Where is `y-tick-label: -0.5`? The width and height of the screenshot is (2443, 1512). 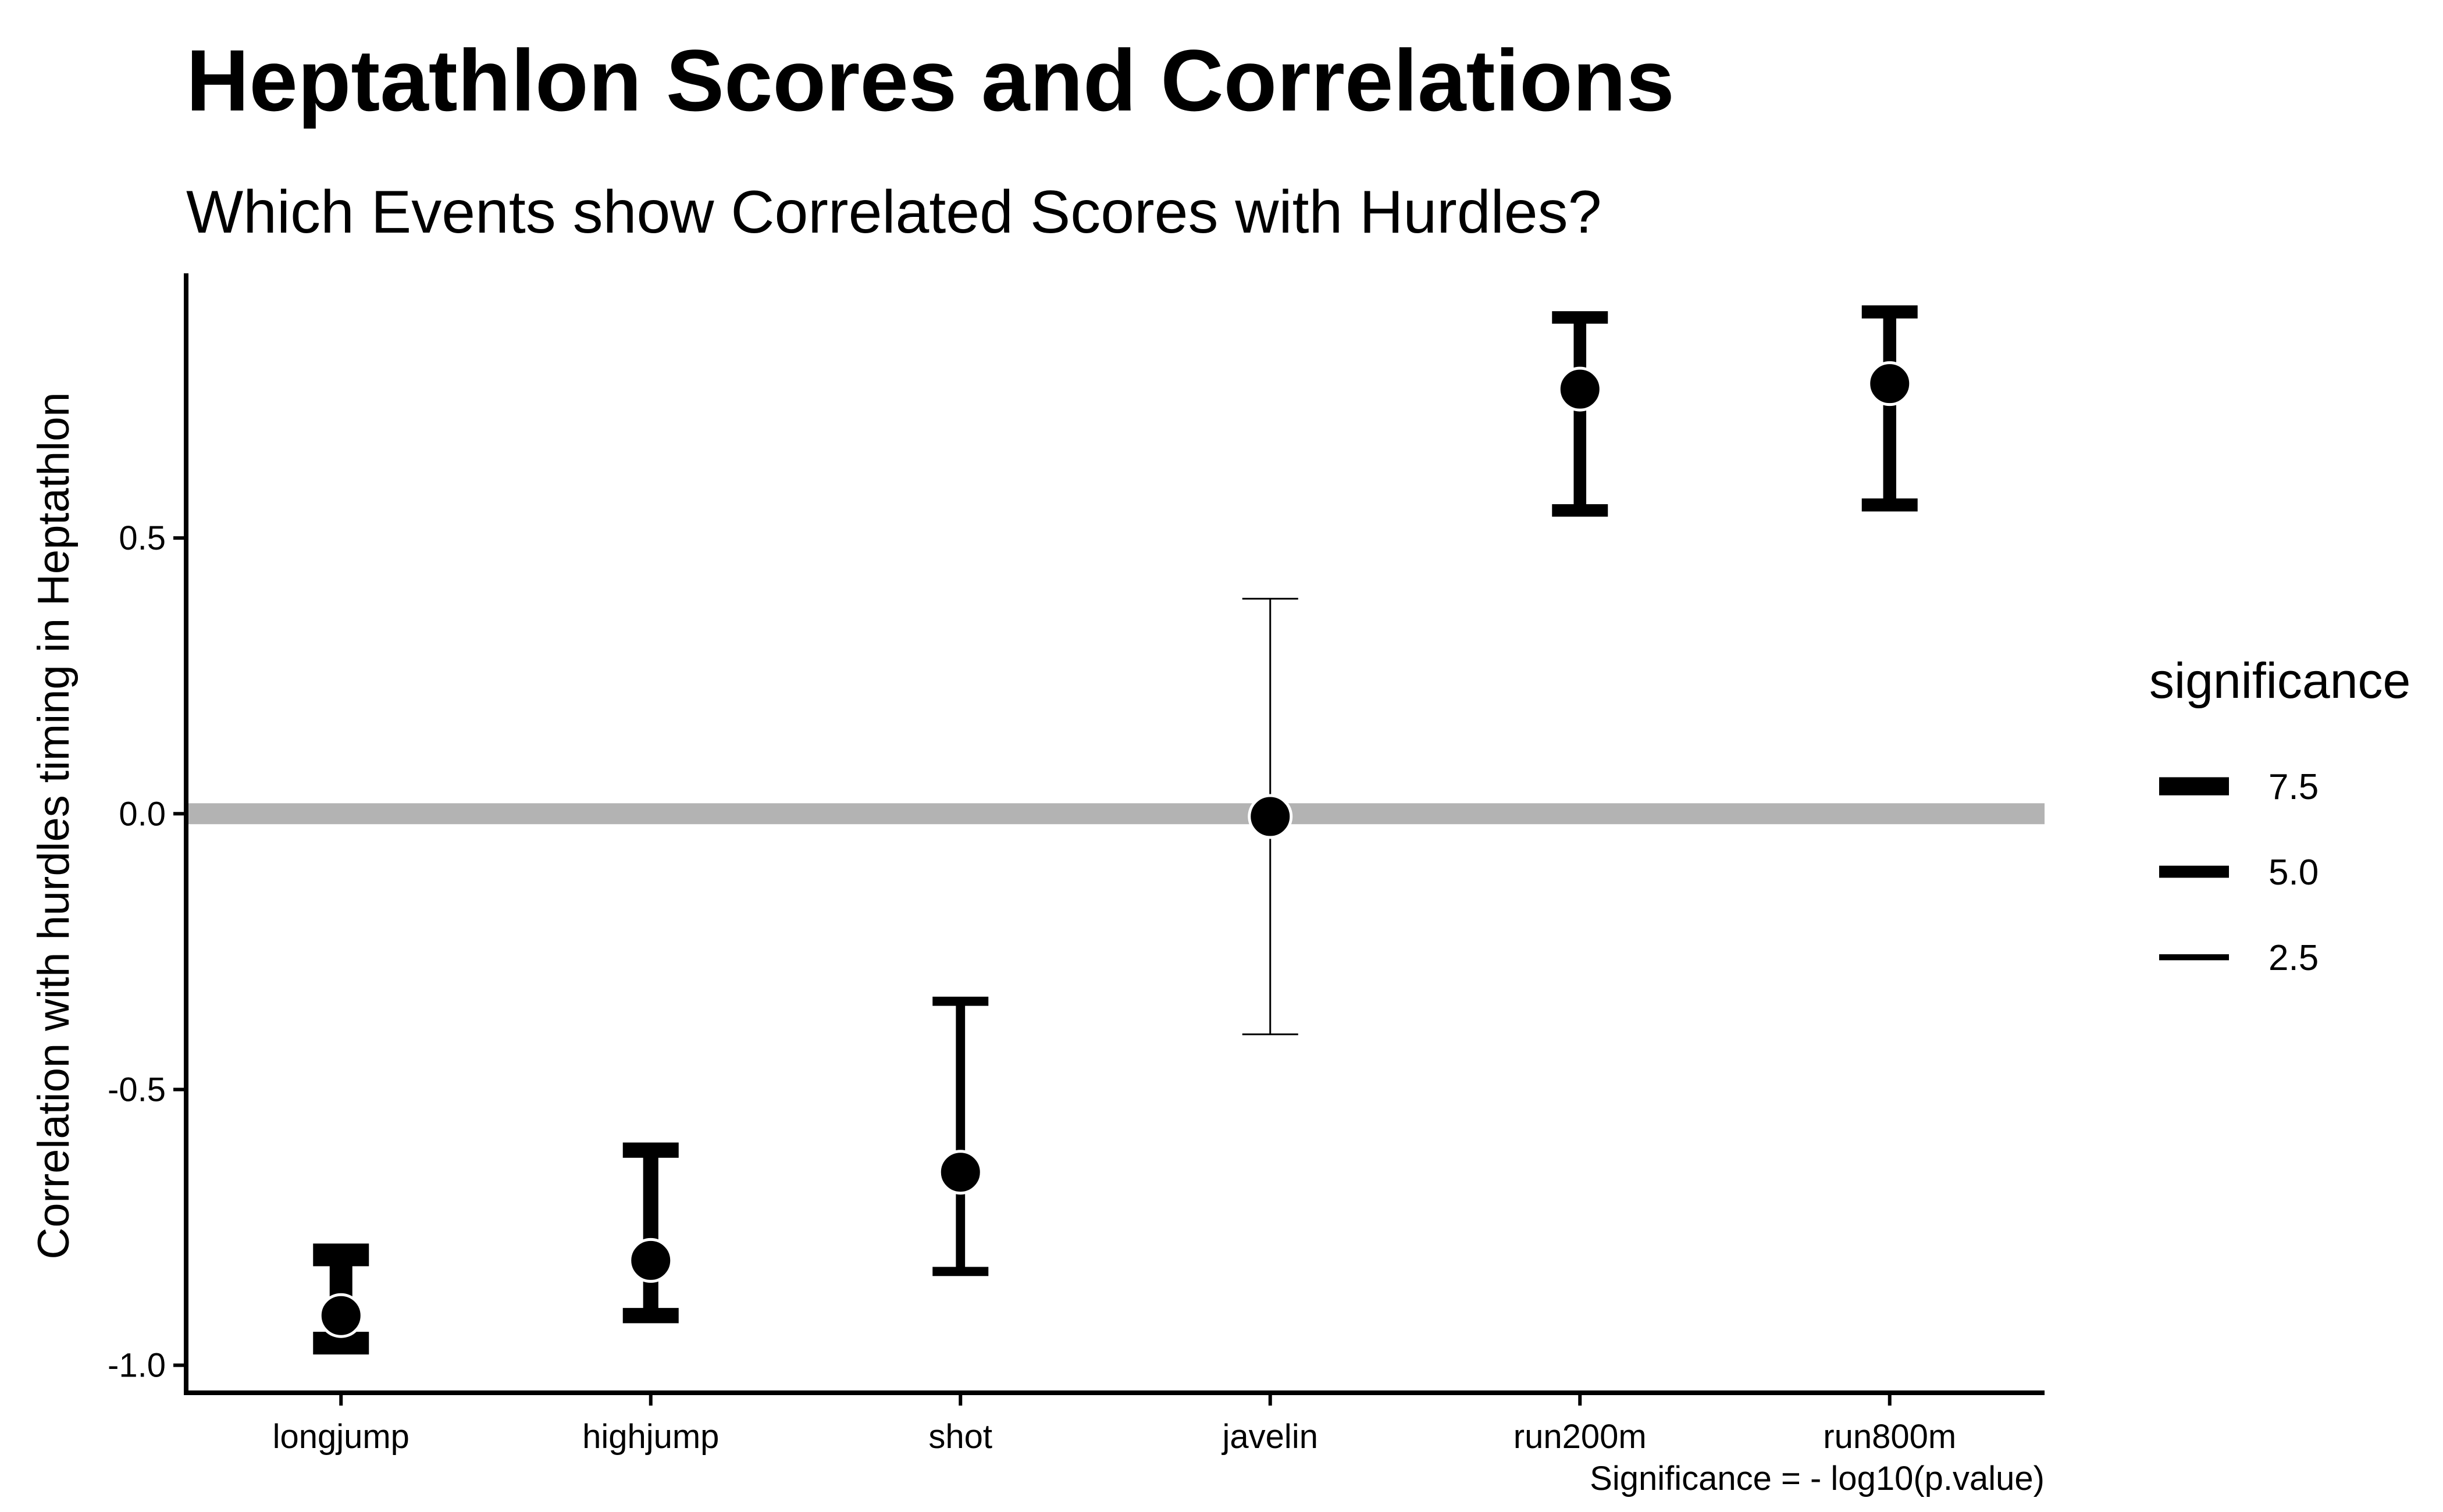 y-tick-label: -0.5 is located at coordinates (137, 1089).